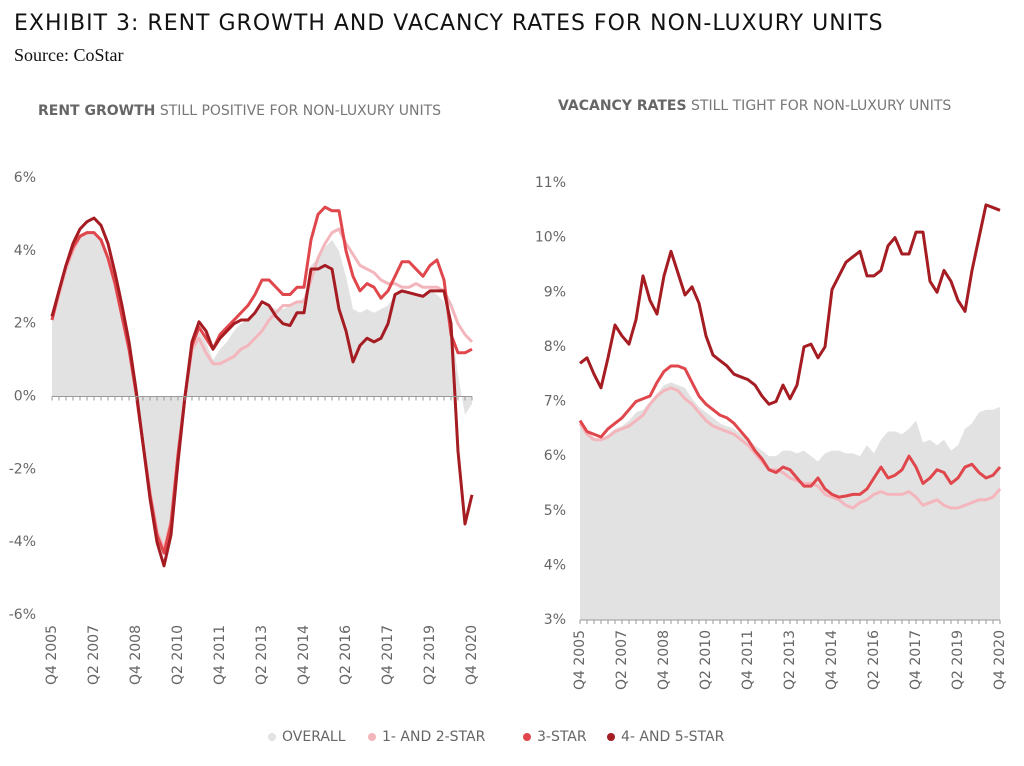 The height and width of the screenshot is (766, 1024). Describe the element at coordinates (300, 111) in the screenshot. I see `chart-title-rest: STILL POSITIVE FOR NON-LUXURY UNITS` at that location.